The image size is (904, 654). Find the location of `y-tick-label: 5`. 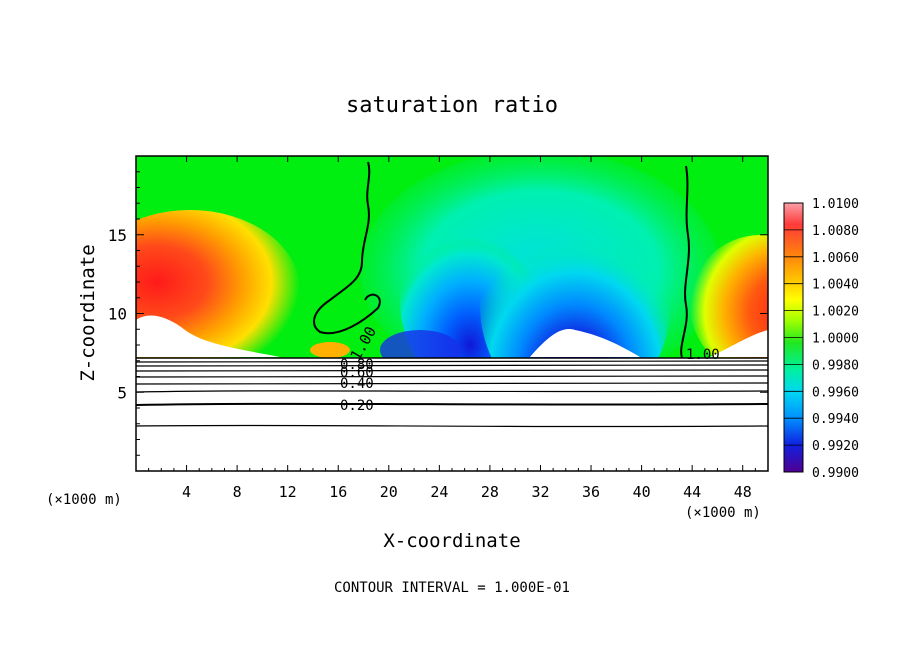

y-tick-label: 5 is located at coordinates (122, 392).